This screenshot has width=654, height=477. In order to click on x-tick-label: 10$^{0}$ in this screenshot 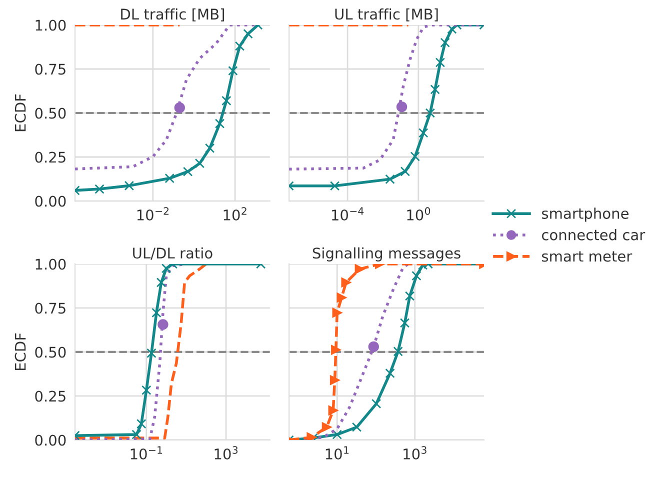, I will do `click(418, 214)`.